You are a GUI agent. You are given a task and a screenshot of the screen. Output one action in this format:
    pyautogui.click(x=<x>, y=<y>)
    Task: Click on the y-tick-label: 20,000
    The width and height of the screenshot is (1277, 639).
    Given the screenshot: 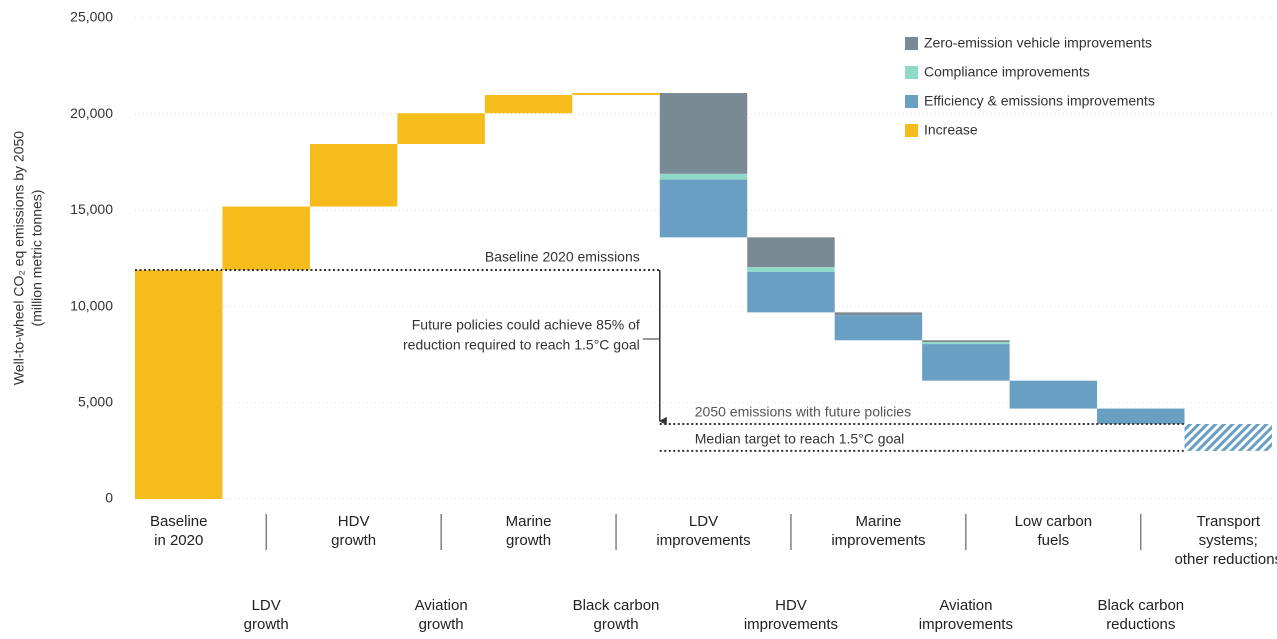 What is the action you would take?
    pyautogui.click(x=91, y=113)
    